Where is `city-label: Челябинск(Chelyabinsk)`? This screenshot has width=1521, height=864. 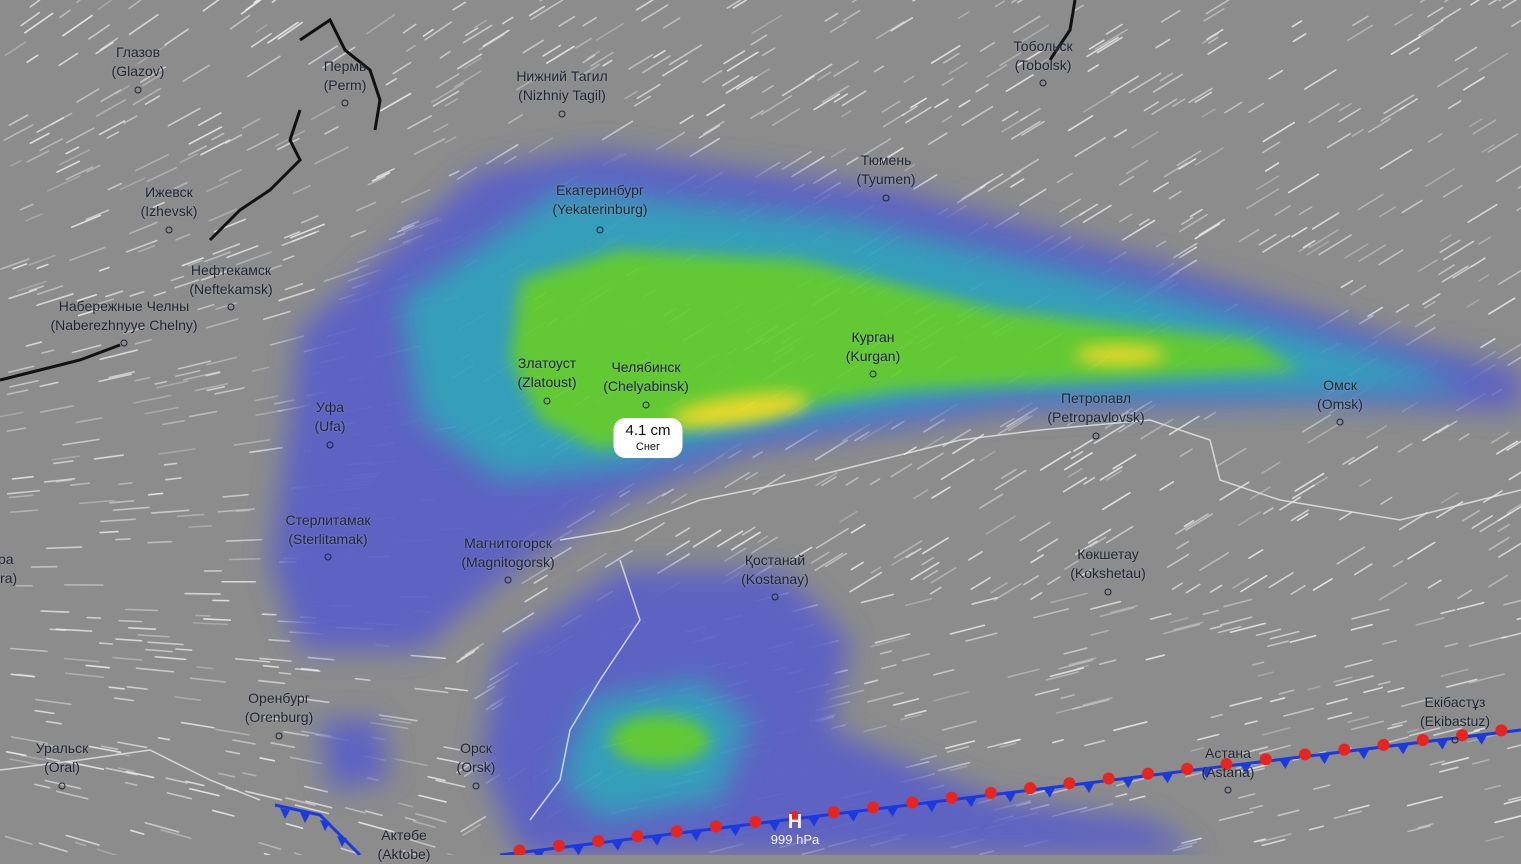
city-label: Челябинск(Chelyabinsk) is located at coordinates (646, 377).